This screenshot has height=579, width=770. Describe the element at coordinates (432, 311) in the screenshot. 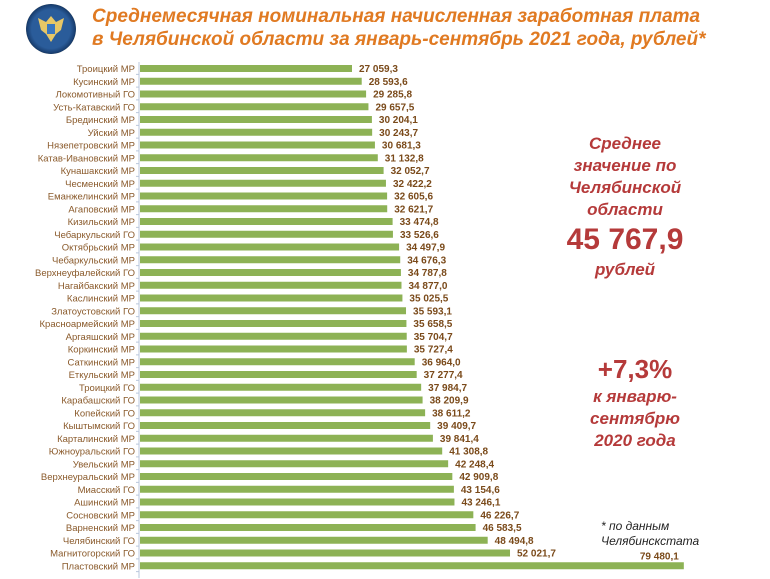

I see `value-label: 35 593,1` at that location.